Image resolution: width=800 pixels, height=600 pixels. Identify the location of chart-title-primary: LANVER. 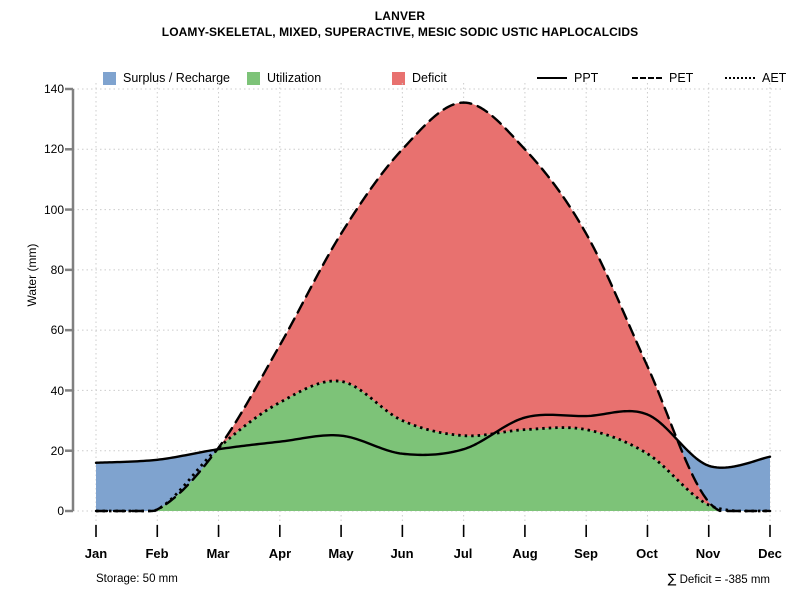
(400, 16).